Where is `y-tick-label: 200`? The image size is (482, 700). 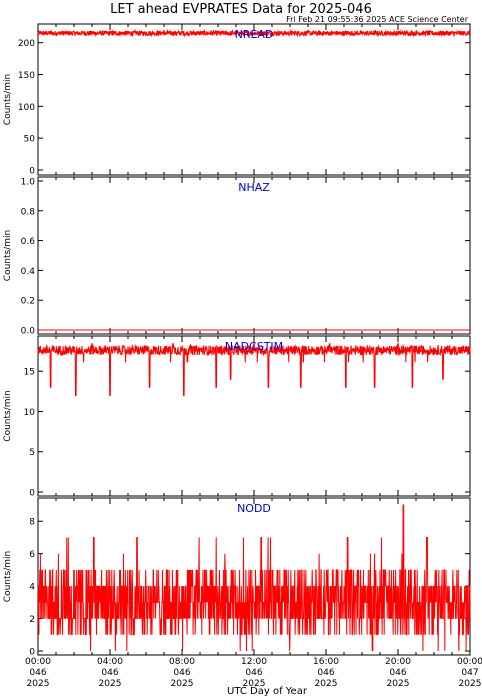 y-tick-label: 200 is located at coordinates (26, 44).